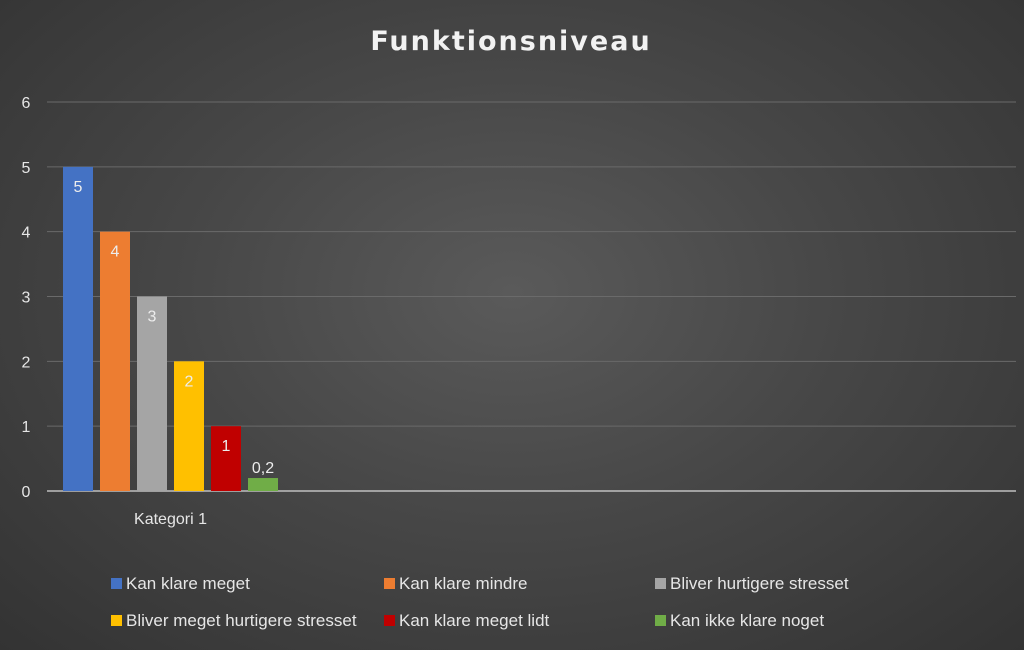  I want to click on legend-label: Kan klare meget, so click(188, 583).